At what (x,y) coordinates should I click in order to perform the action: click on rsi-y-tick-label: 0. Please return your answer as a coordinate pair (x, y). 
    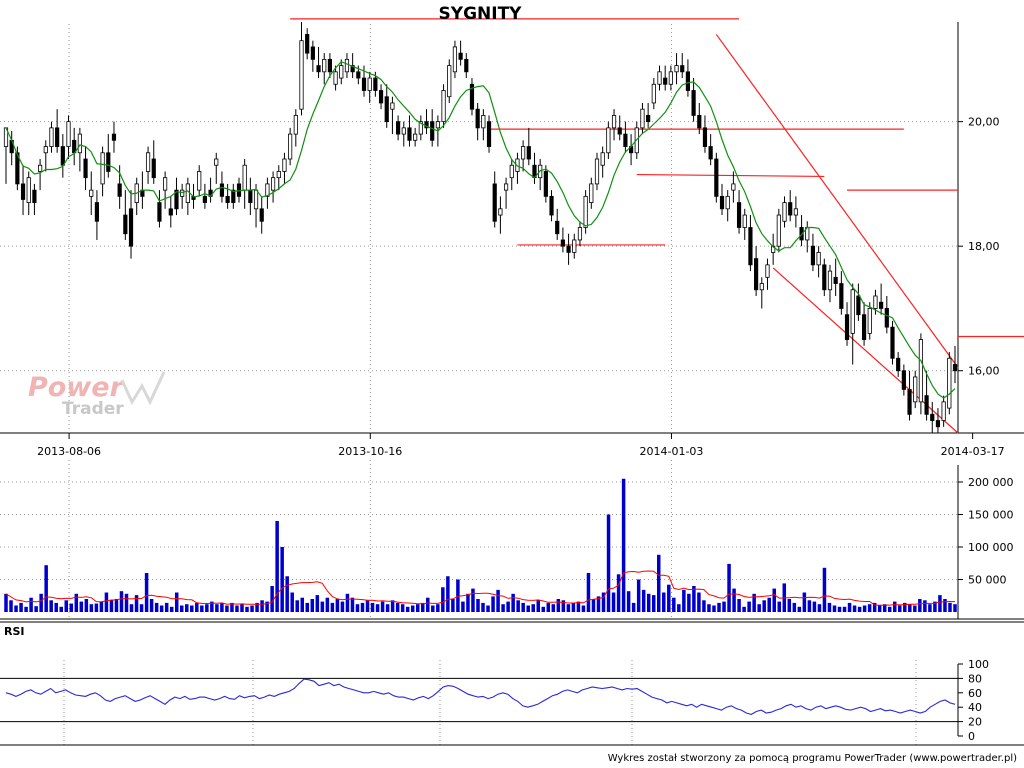
    Looking at the image, I should click on (971, 736).